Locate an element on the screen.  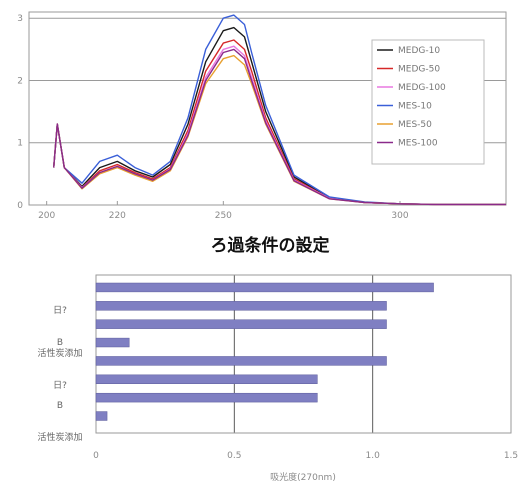
spectrum-x-tick-label: 220 is located at coordinates (117, 216).